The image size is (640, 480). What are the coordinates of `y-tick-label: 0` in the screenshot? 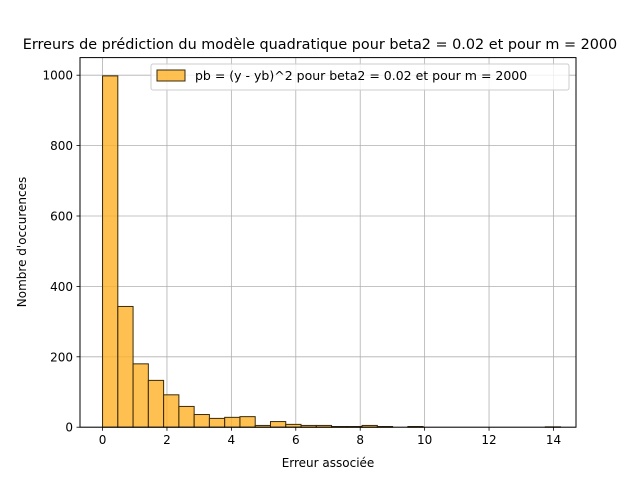 It's located at (69, 428).